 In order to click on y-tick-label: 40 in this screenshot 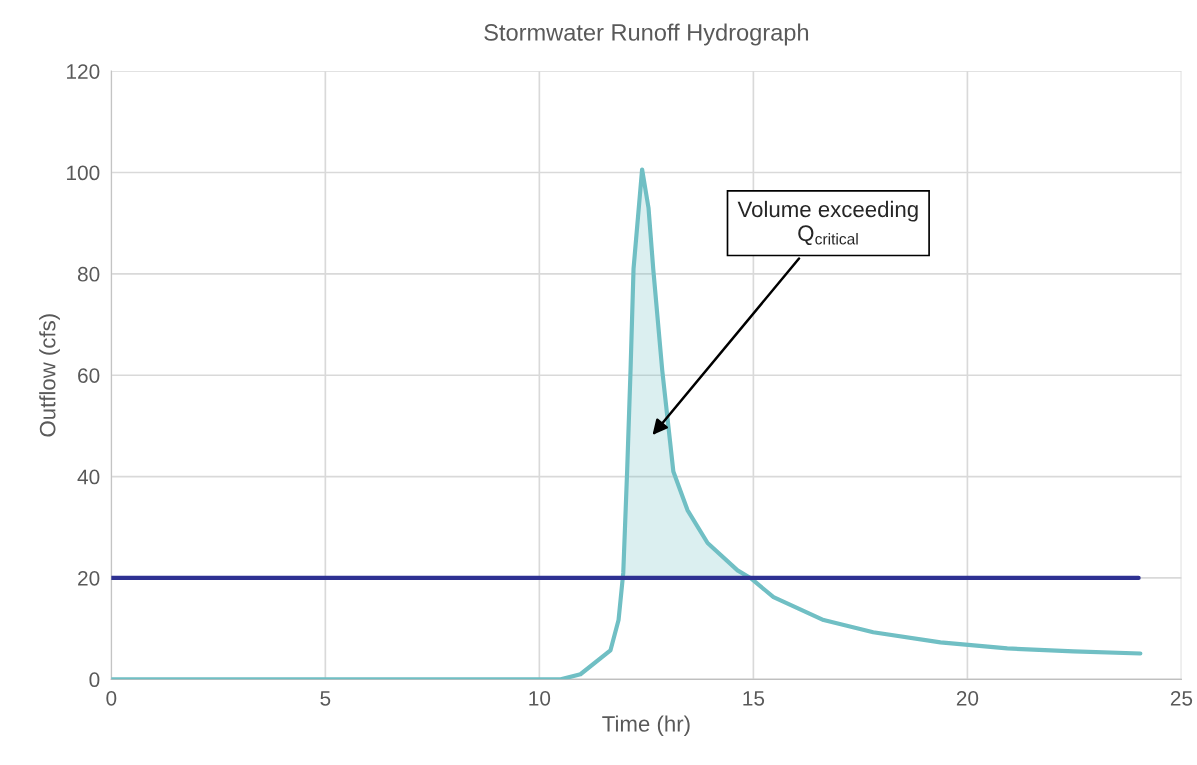, I will do `click(88, 477)`.